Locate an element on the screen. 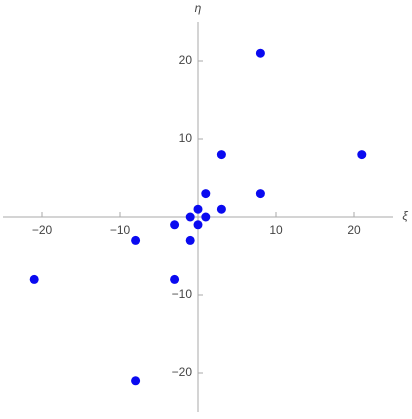 This screenshot has width=412, height=419. y-tick-label: −20 is located at coordinates (182, 372).